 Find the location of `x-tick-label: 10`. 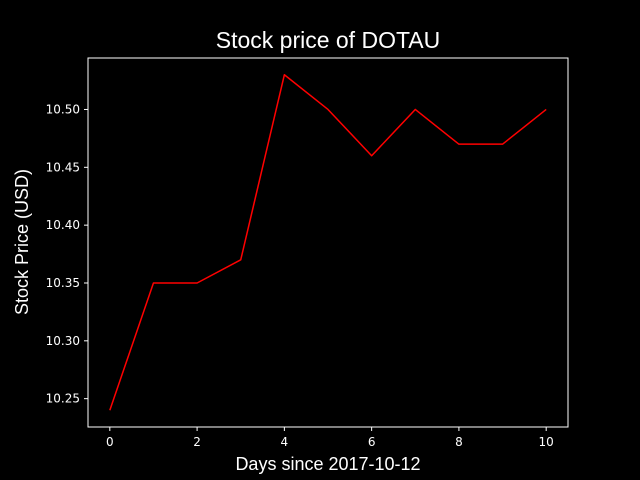

x-tick-label: 10 is located at coordinates (546, 442).